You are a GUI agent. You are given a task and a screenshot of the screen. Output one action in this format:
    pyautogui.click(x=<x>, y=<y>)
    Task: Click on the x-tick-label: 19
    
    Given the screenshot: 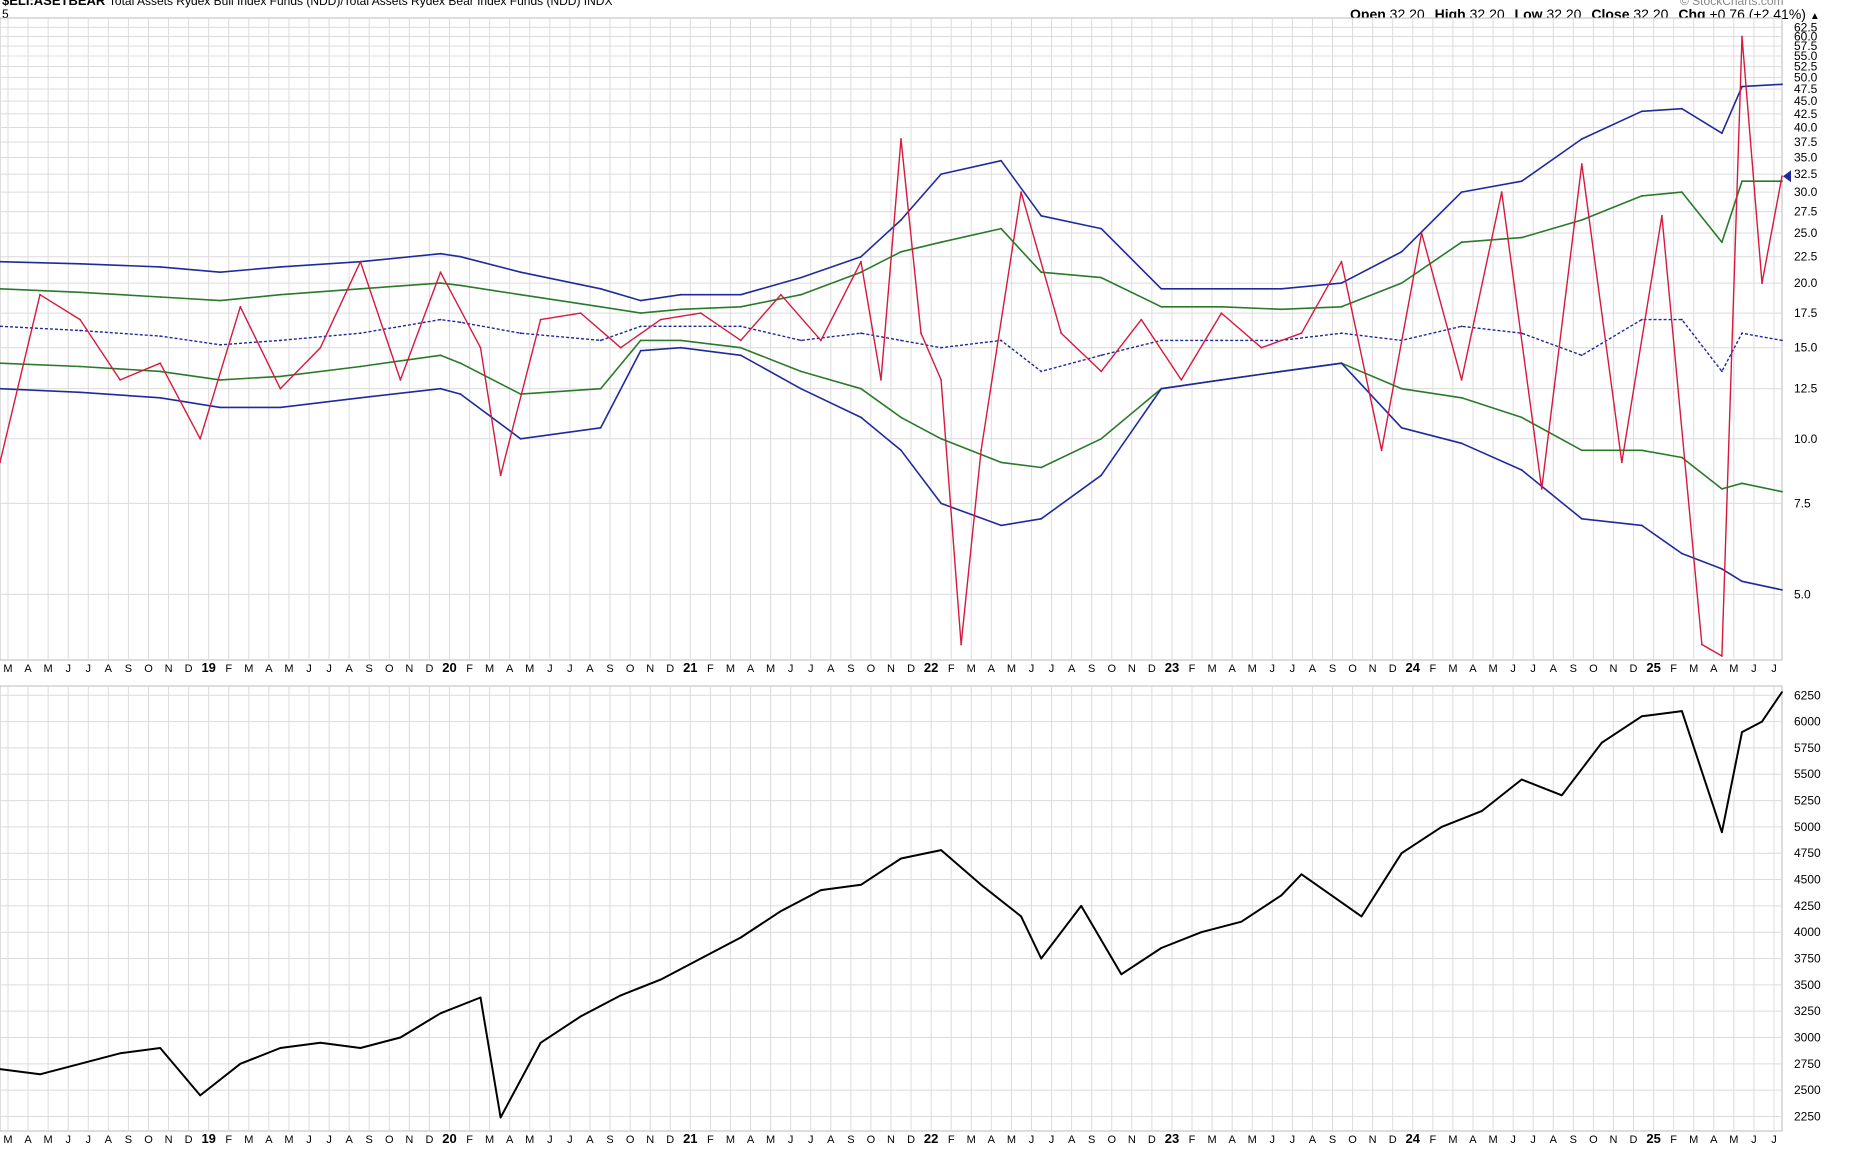 What is the action you would take?
    pyautogui.click(x=208, y=1138)
    